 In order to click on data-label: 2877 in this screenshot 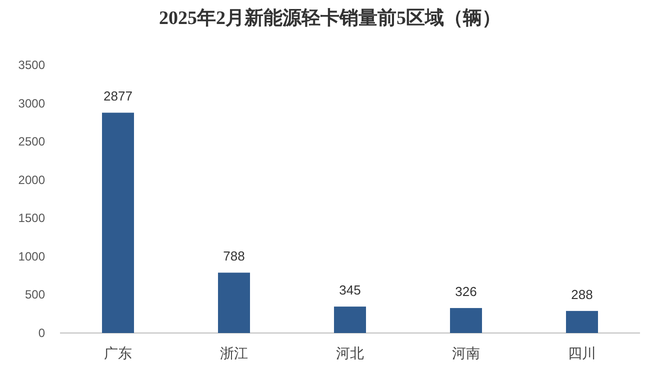, I will do `click(118, 96)`.